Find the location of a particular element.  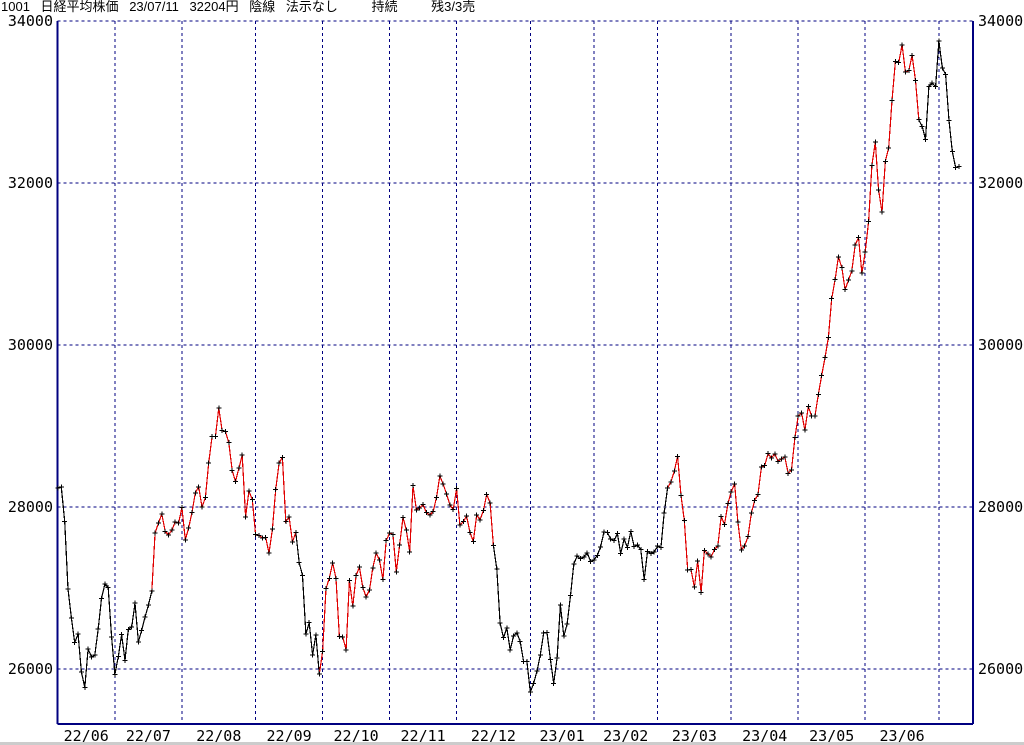

y-axis-label-right: 26000 is located at coordinates (1000, 669).